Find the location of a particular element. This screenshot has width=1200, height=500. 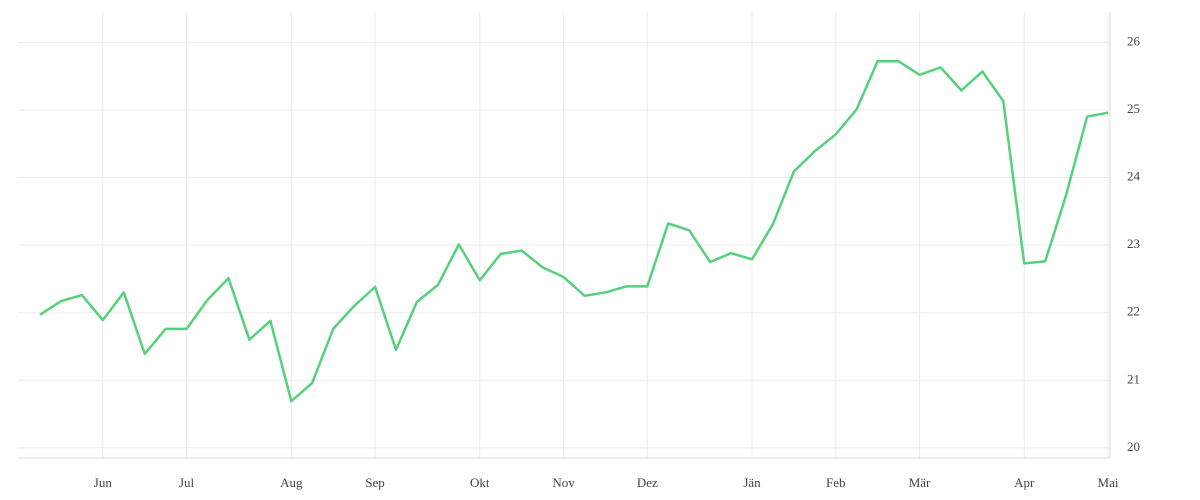

y-tick-label: 23 is located at coordinates (1133, 243).